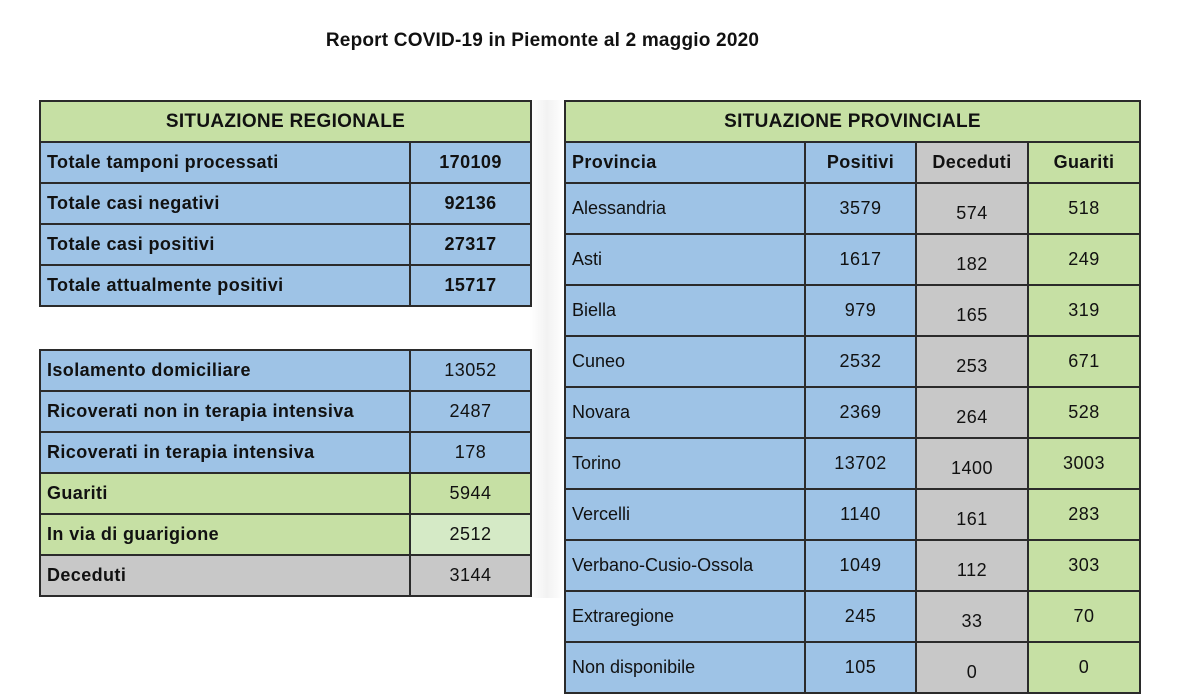  Describe the element at coordinates (860, 310) in the screenshot. I see `positivi-cell: 979` at that location.